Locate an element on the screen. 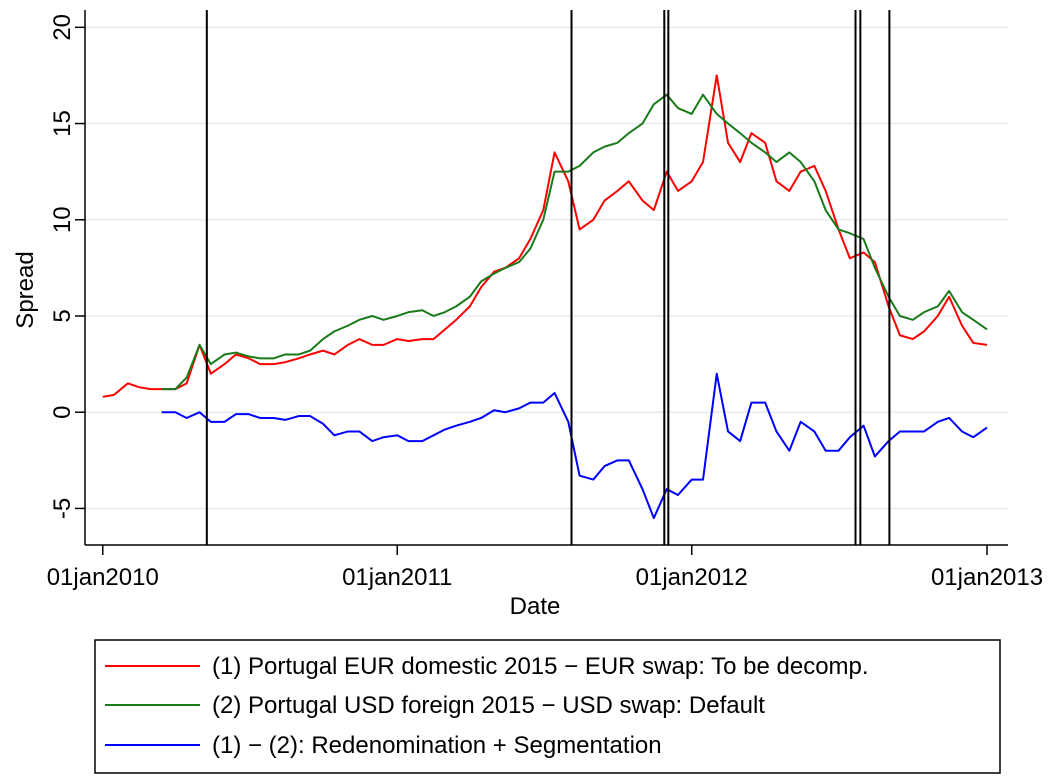 The image size is (1058, 780). y-tick-label: 20 is located at coordinates (62, 27).